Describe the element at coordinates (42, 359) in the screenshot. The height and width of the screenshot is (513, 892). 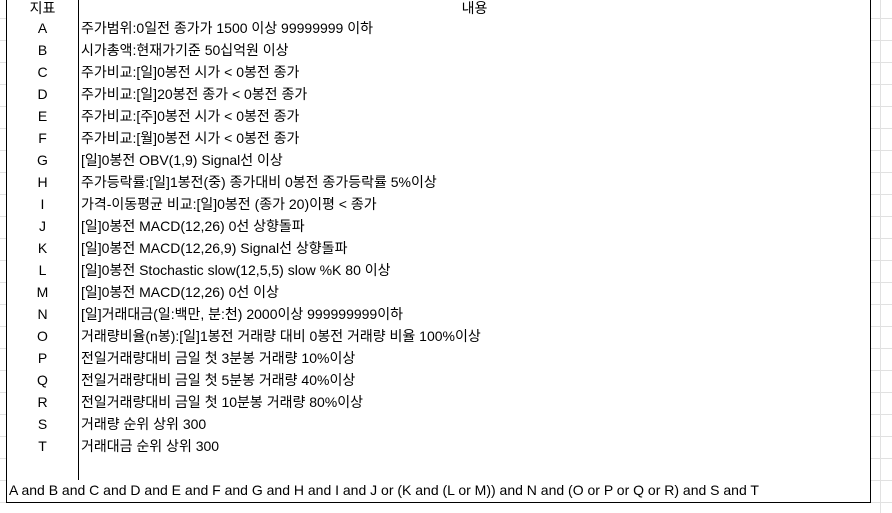
I see `row-key-cell: P` at that location.